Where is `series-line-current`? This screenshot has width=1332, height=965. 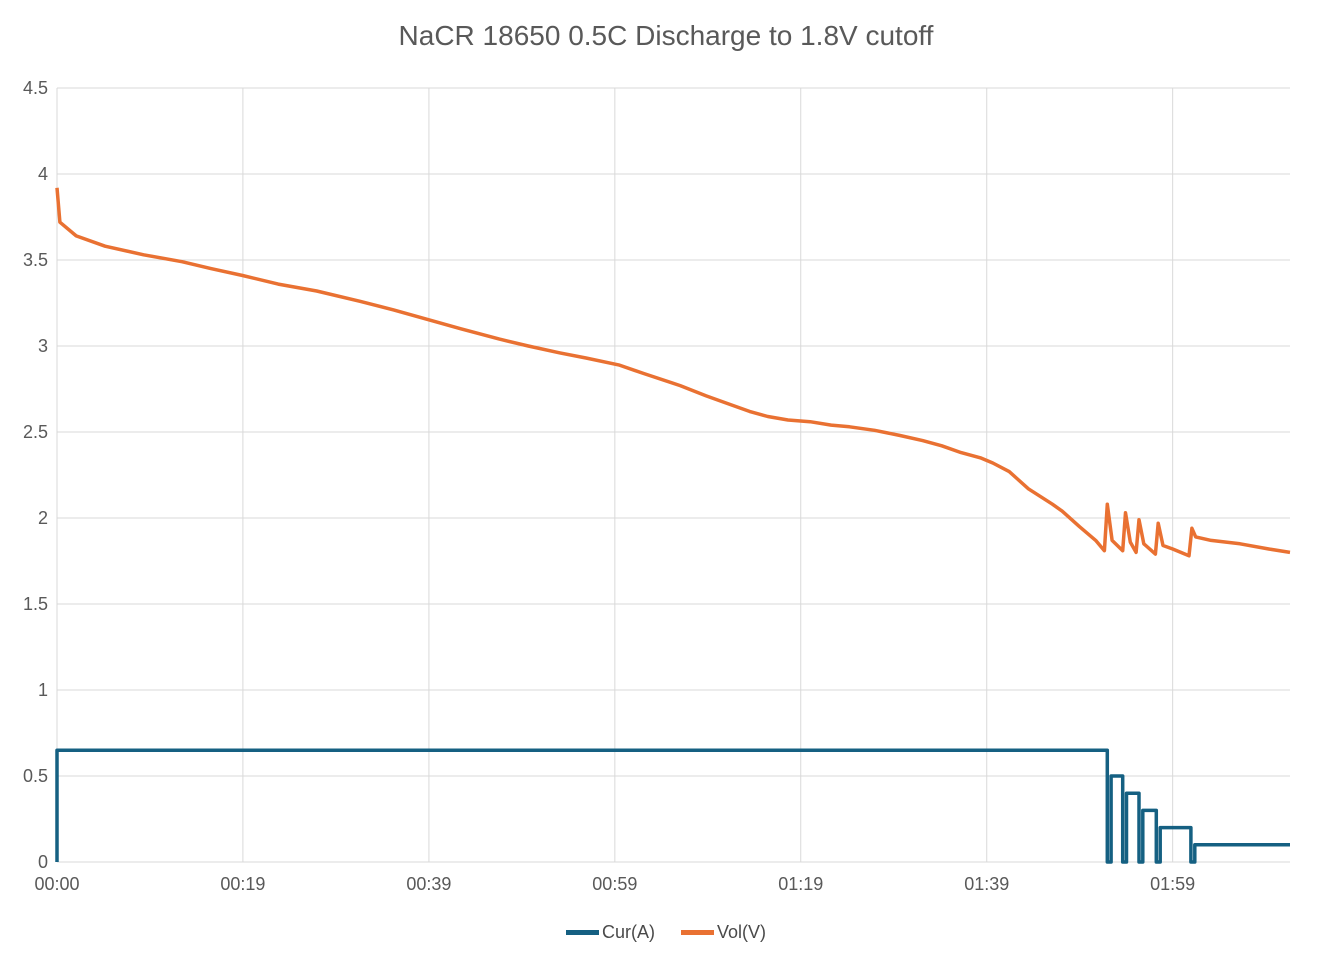 series-line-current is located at coordinates (672, 806).